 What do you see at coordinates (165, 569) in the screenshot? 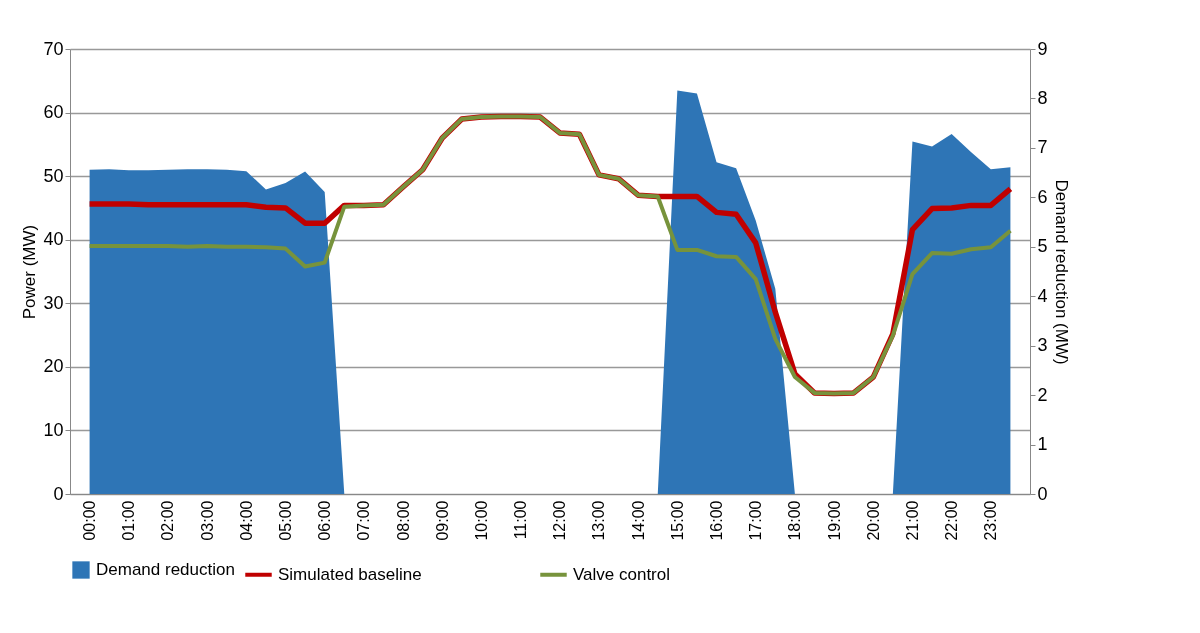
I see `legend-label: Demand reduction` at bounding box center [165, 569].